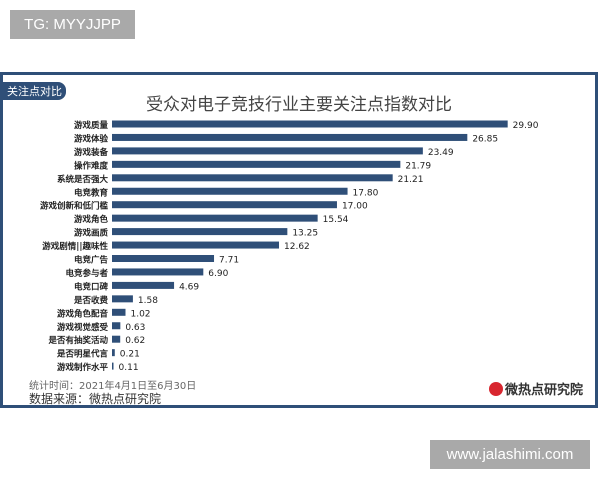 This screenshot has width=600, height=480. Describe the element at coordinates (75, 246) in the screenshot. I see `category-label: 游戏剧情||趣味性` at that location.